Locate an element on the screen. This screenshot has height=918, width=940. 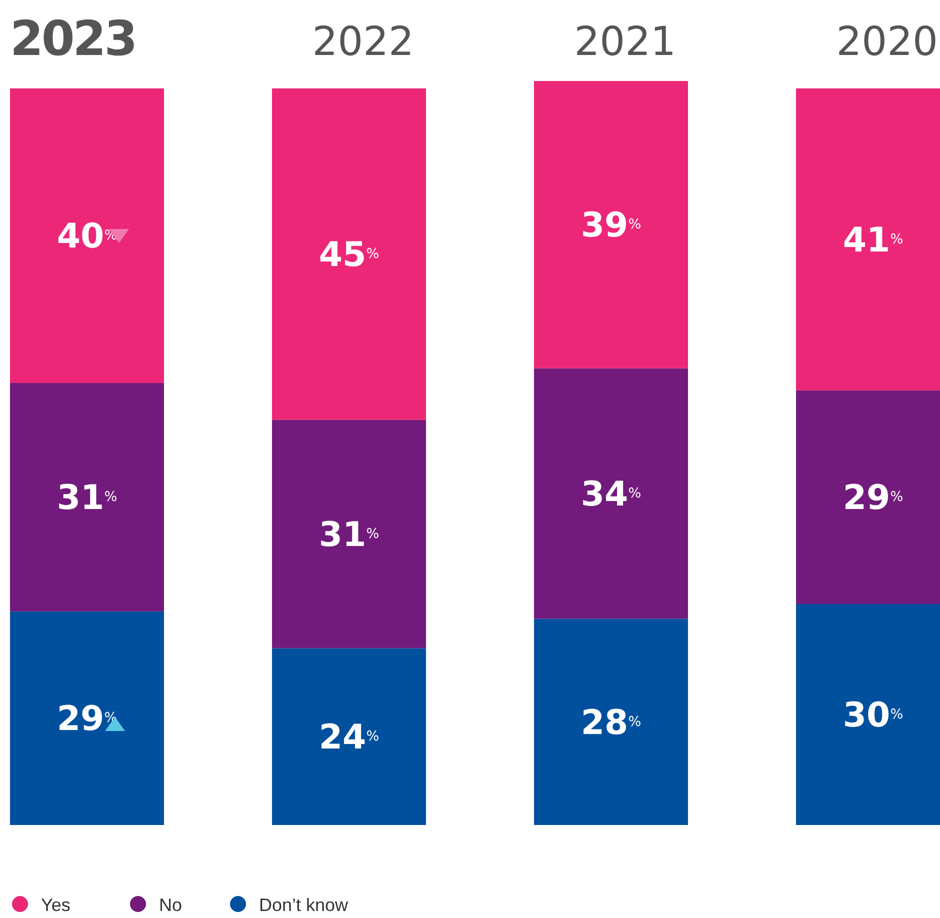
data-label: 34$^{%}$ is located at coordinates (611, 494).